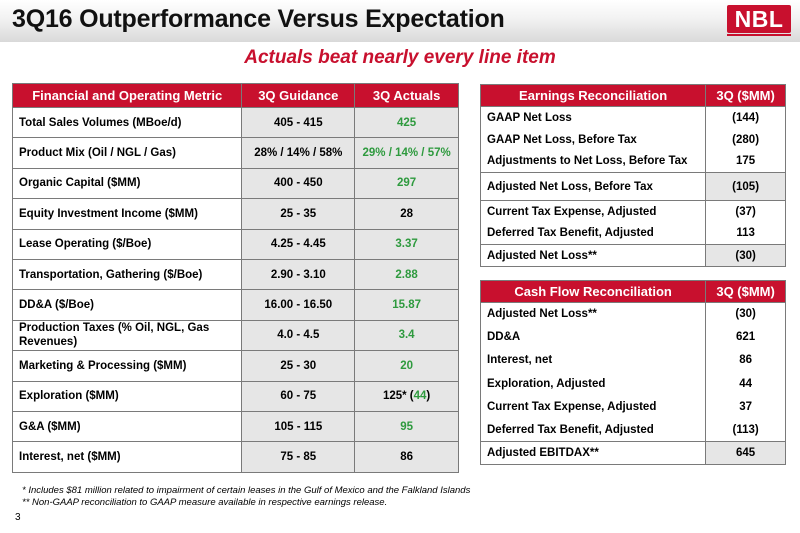 Image resolution: width=800 pixels, height=533 pixels. I want to click on guidance-value: 405 - 415, so click(298, 122).